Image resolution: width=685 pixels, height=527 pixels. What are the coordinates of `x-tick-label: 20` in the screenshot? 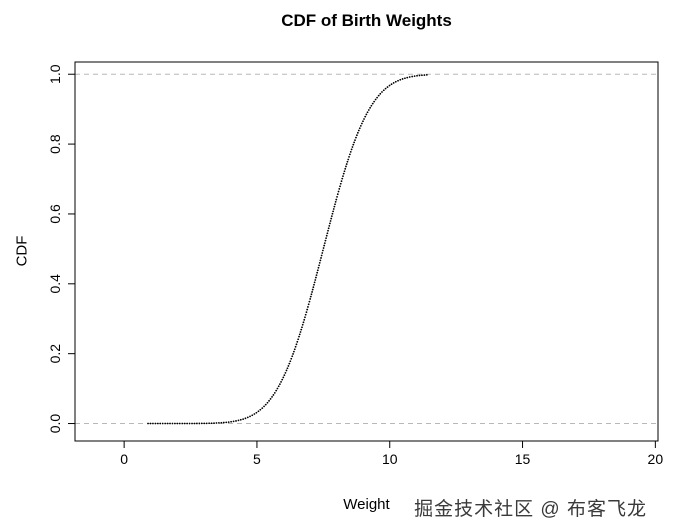 It's located at (656, 459).